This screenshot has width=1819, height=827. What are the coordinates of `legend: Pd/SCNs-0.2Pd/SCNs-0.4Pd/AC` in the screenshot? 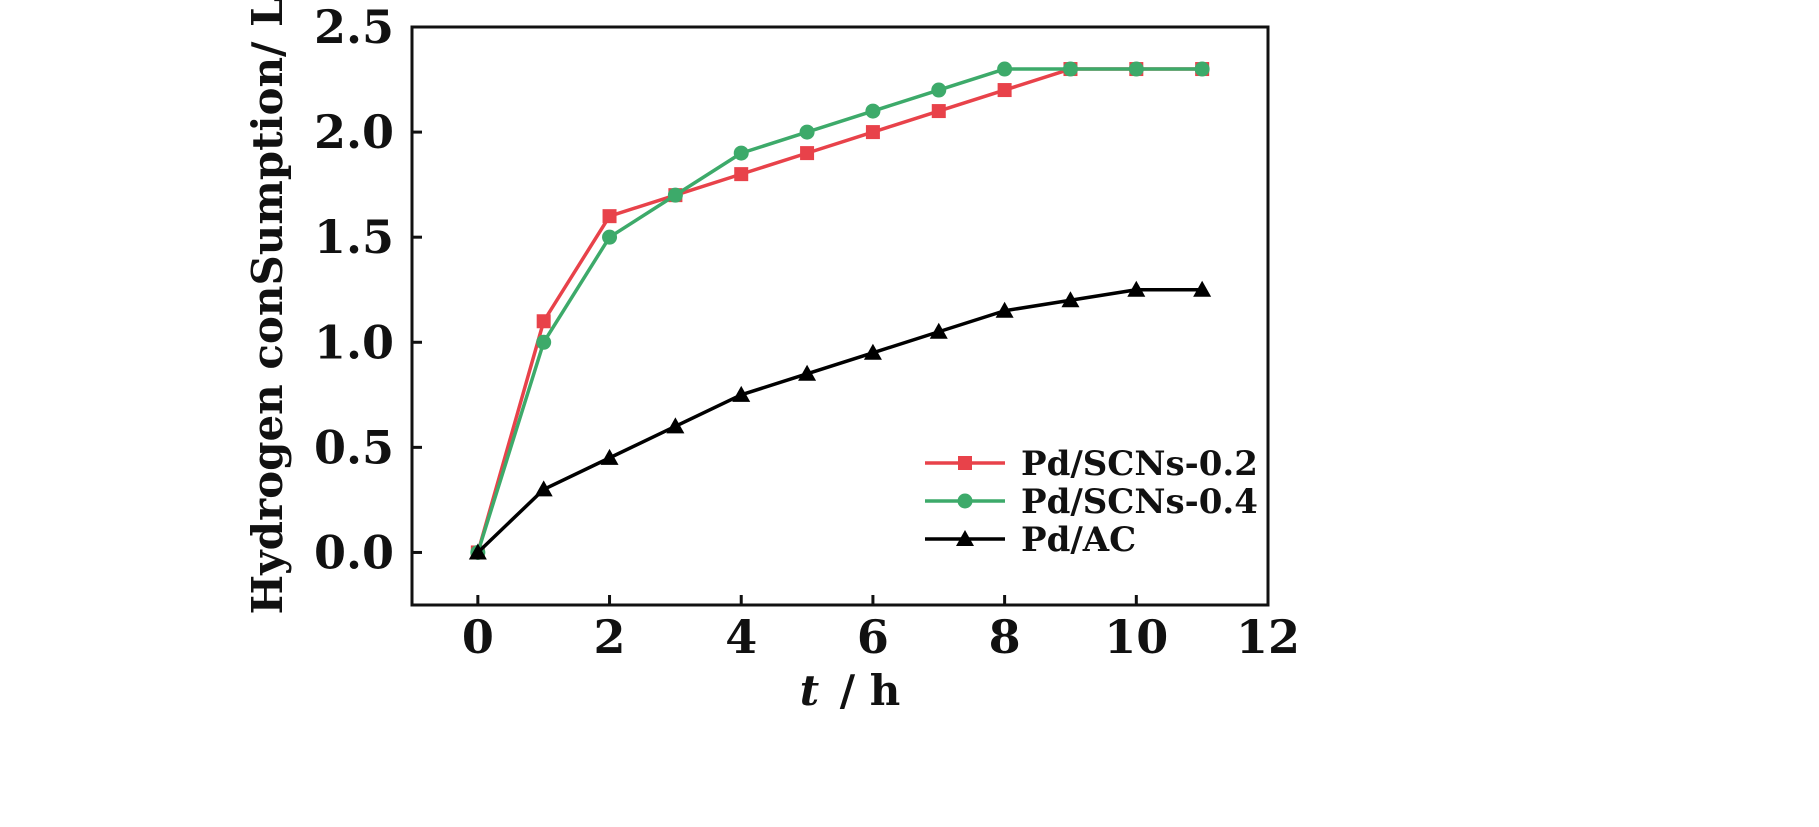 It's located at (1091, 502).